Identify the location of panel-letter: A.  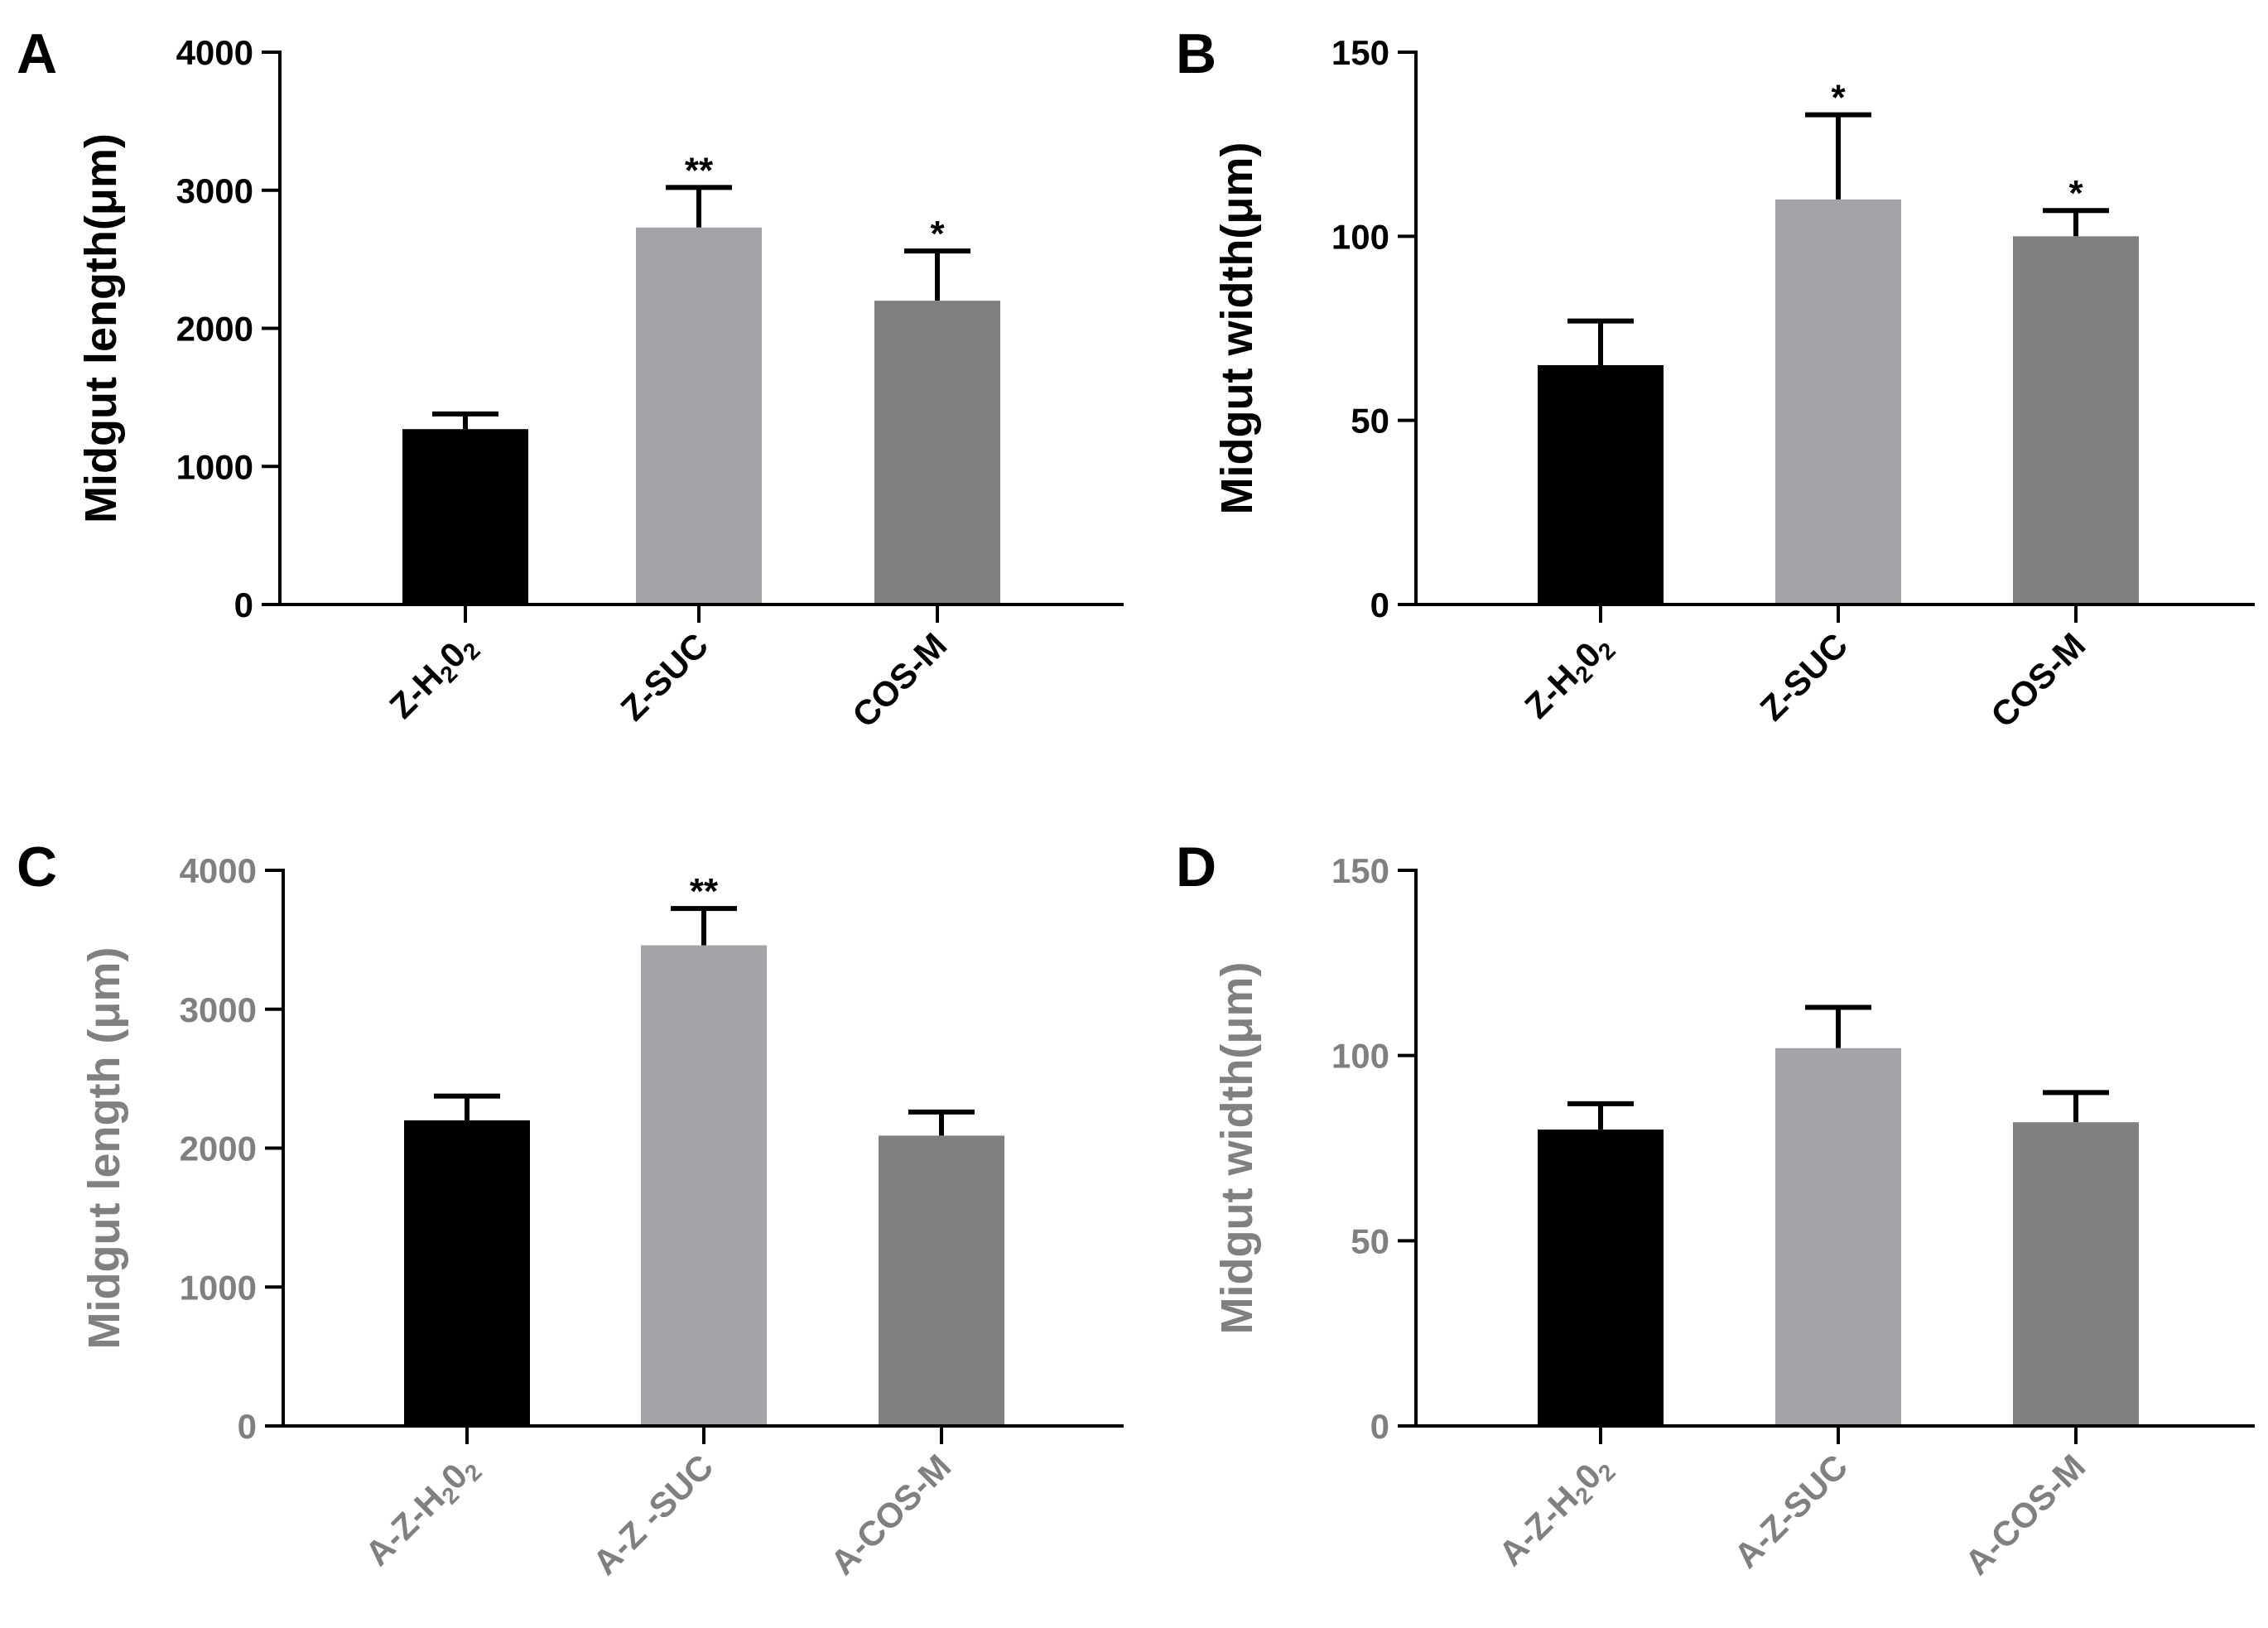
(37, 54).